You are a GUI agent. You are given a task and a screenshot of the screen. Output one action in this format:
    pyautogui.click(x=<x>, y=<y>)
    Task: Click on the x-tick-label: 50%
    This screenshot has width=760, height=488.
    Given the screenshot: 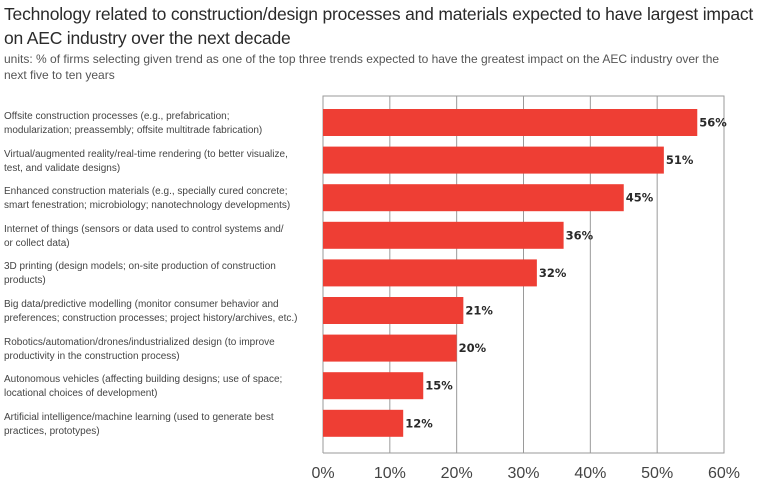 What is the action you would take?
    pyautogui.click(x=657, y=473)
    